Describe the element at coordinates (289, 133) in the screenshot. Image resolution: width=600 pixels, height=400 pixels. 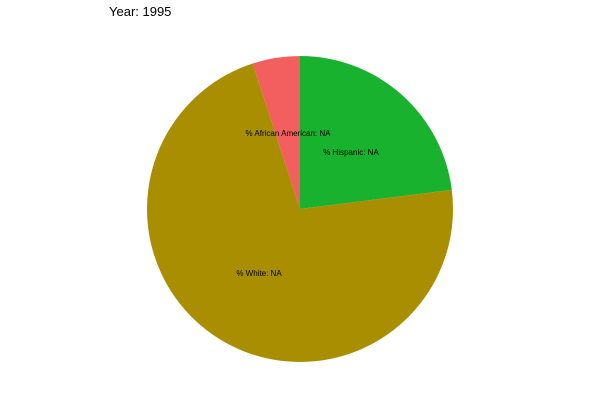
I see `slice-label-african-american: % African American: NA` at that location.